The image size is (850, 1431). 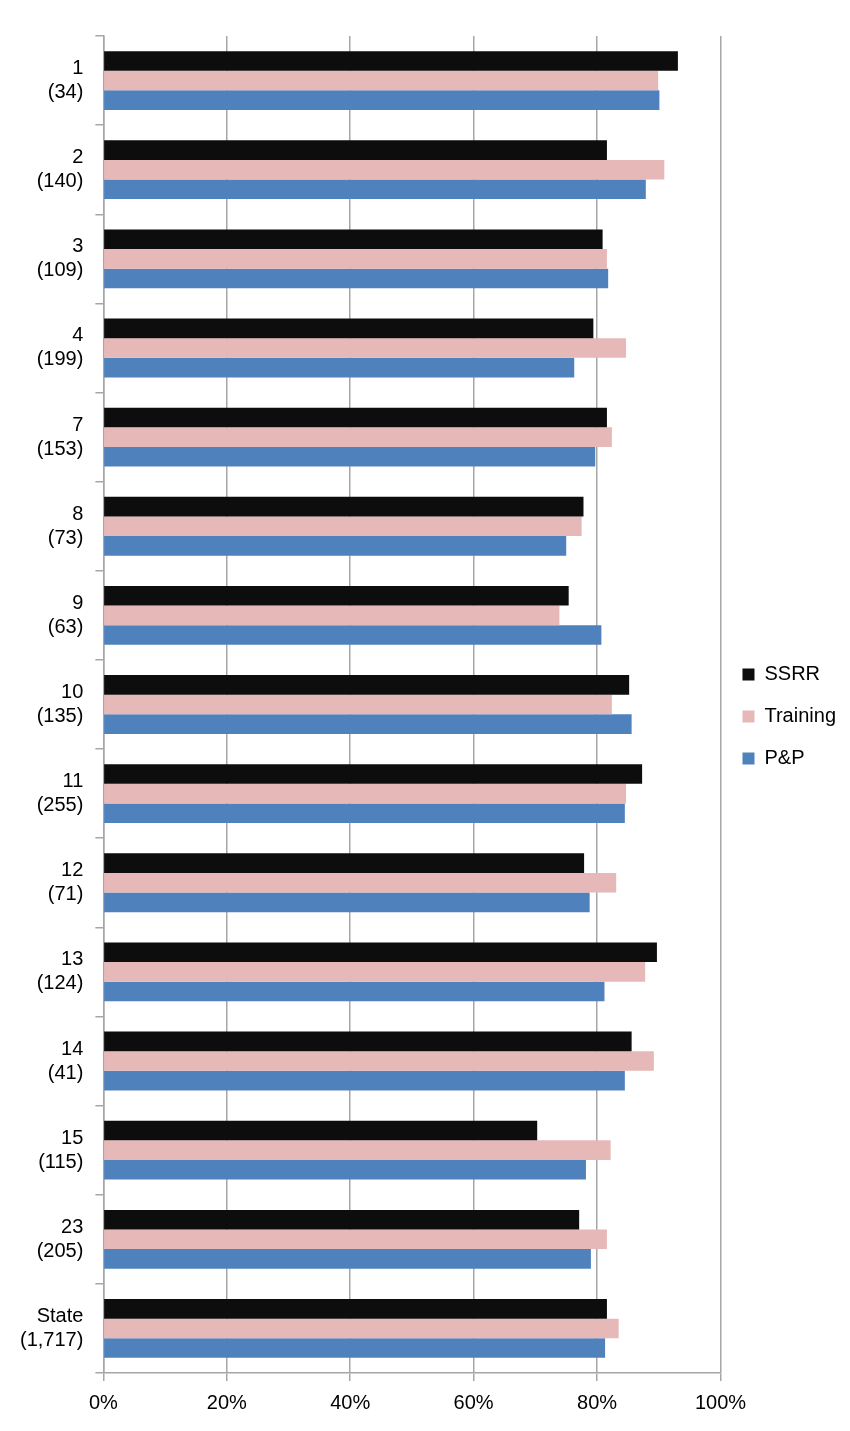 I want to click on y-tick-label: 4 (199), so click(x=60, y=346).